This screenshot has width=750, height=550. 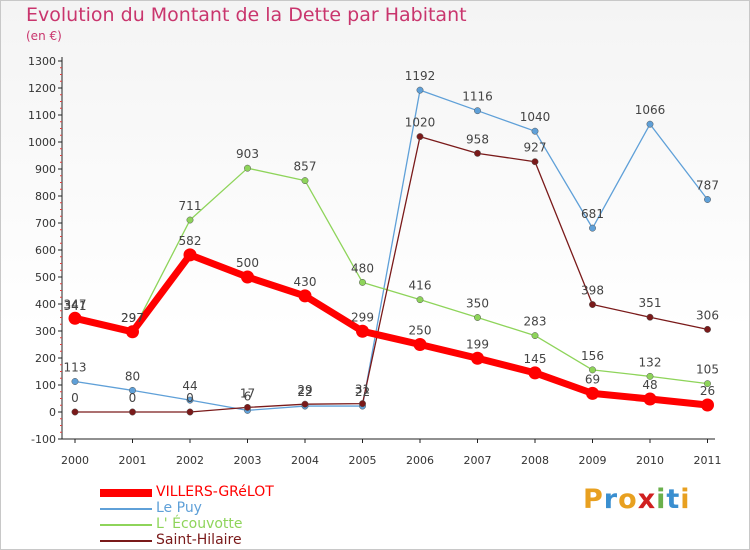 I want to click on y-tick-label: 800, so click(x=45, y=196).